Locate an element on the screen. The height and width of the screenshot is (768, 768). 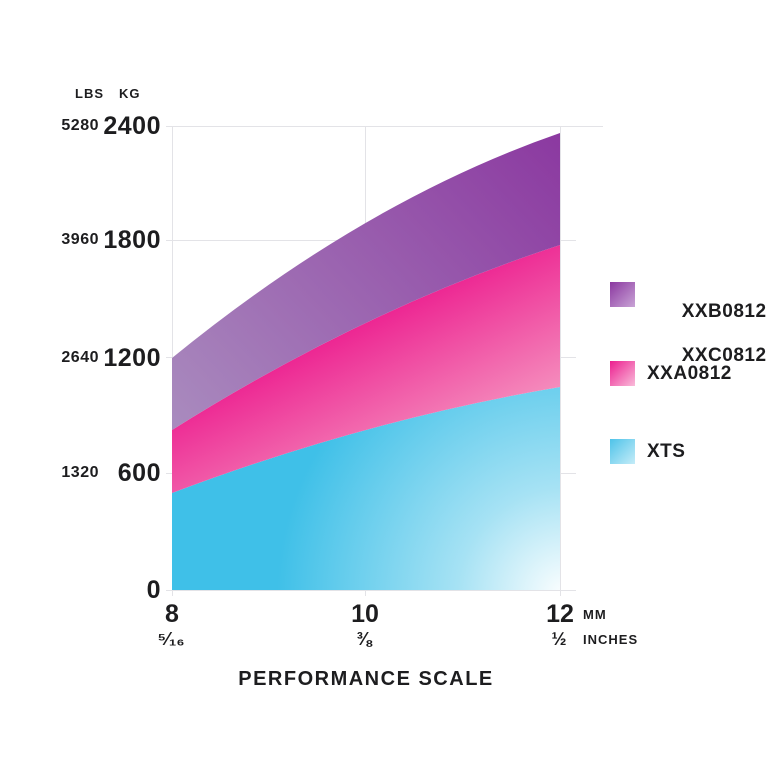
lbs-tick-1320: 1320 is located at coordinates (80, 472).